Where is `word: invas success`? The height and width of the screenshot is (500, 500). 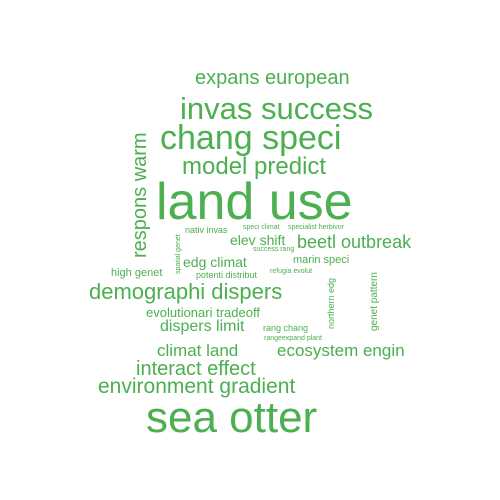
word: invas success is located at coordinates (276, 108).